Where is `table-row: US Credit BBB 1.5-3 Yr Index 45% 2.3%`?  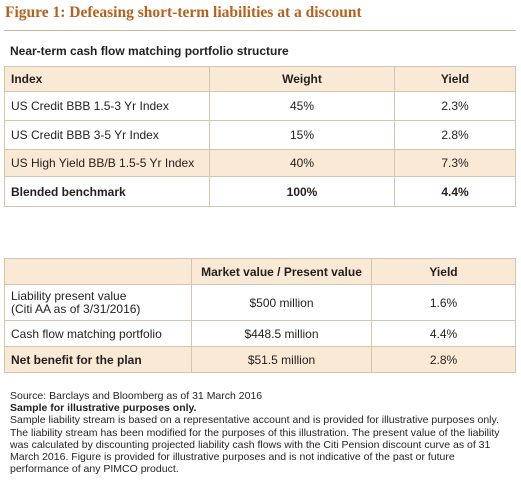
table-row: US Credit BBB 1.5-3 Yr Index 45% 2.3% is located at coordinates (260, 106).